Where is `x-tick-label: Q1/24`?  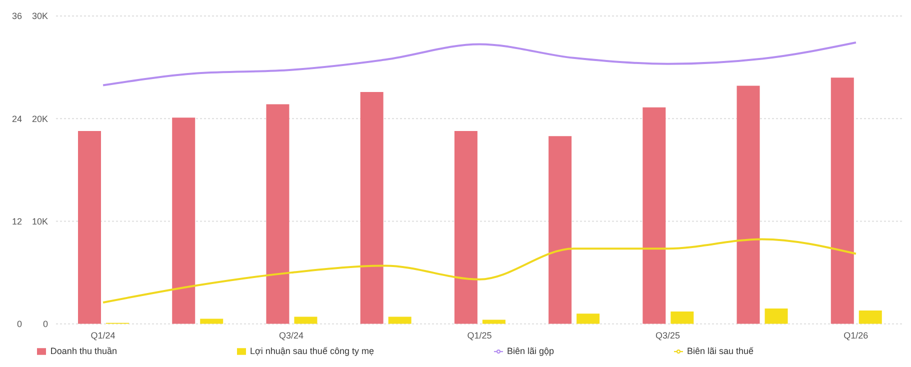
x-tick-label: Q1/24 is located at coordinates (103, 335).